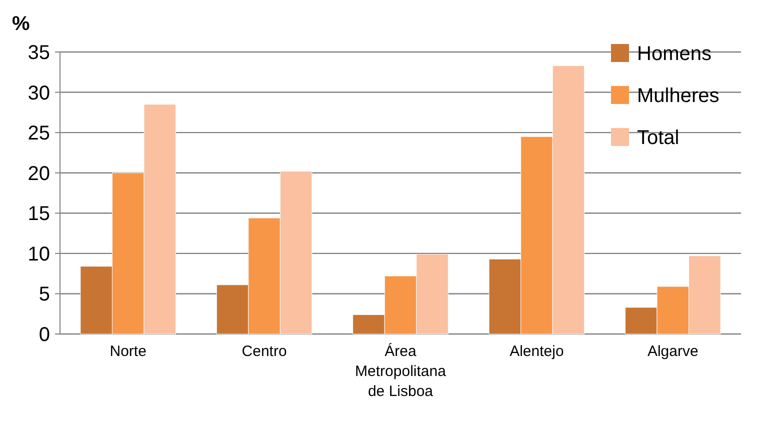  Describe the element at coordinates (128, 351) in the screenshot. I see `x-tick-label: Norte` at that location.